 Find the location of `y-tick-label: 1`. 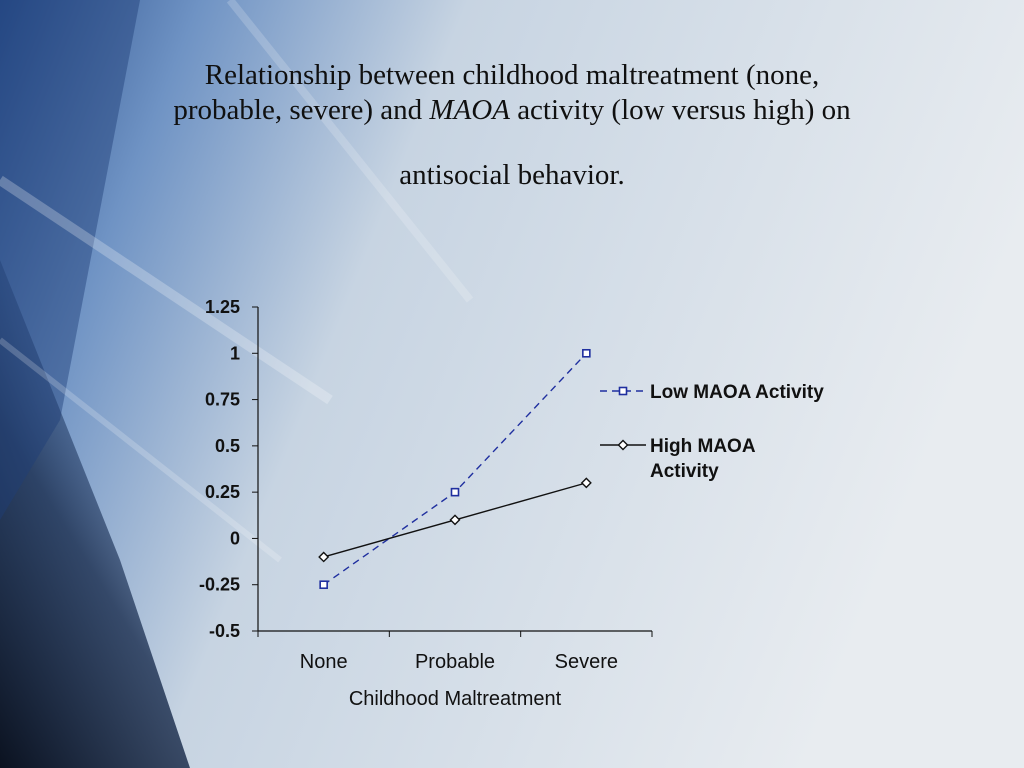

y-tick-label: 1 is located at coordinates (235, 353).